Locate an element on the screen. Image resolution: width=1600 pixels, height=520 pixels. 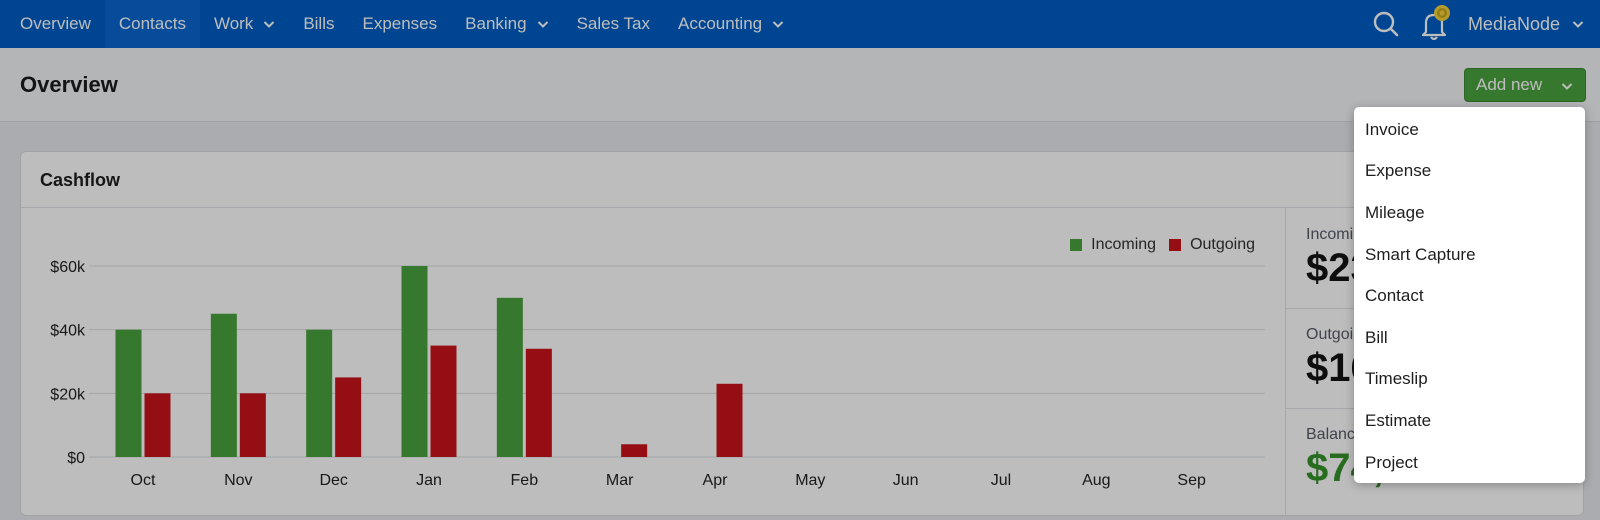
search-icon is located at coordinates (1386, 24).